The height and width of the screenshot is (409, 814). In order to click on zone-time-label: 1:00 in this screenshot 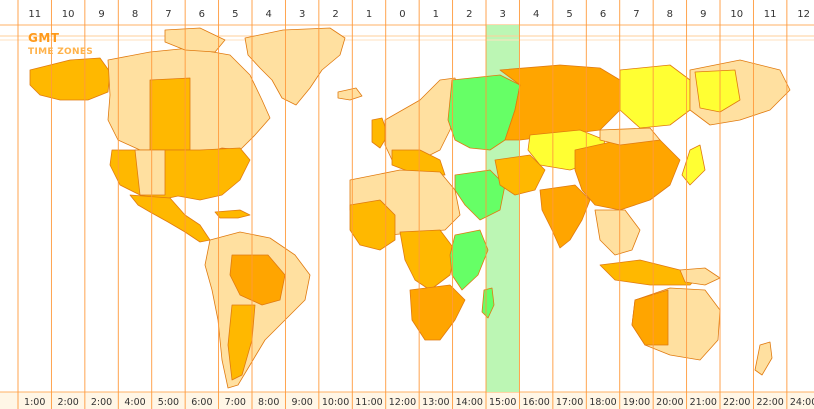, I will do `click(34, 402)`.